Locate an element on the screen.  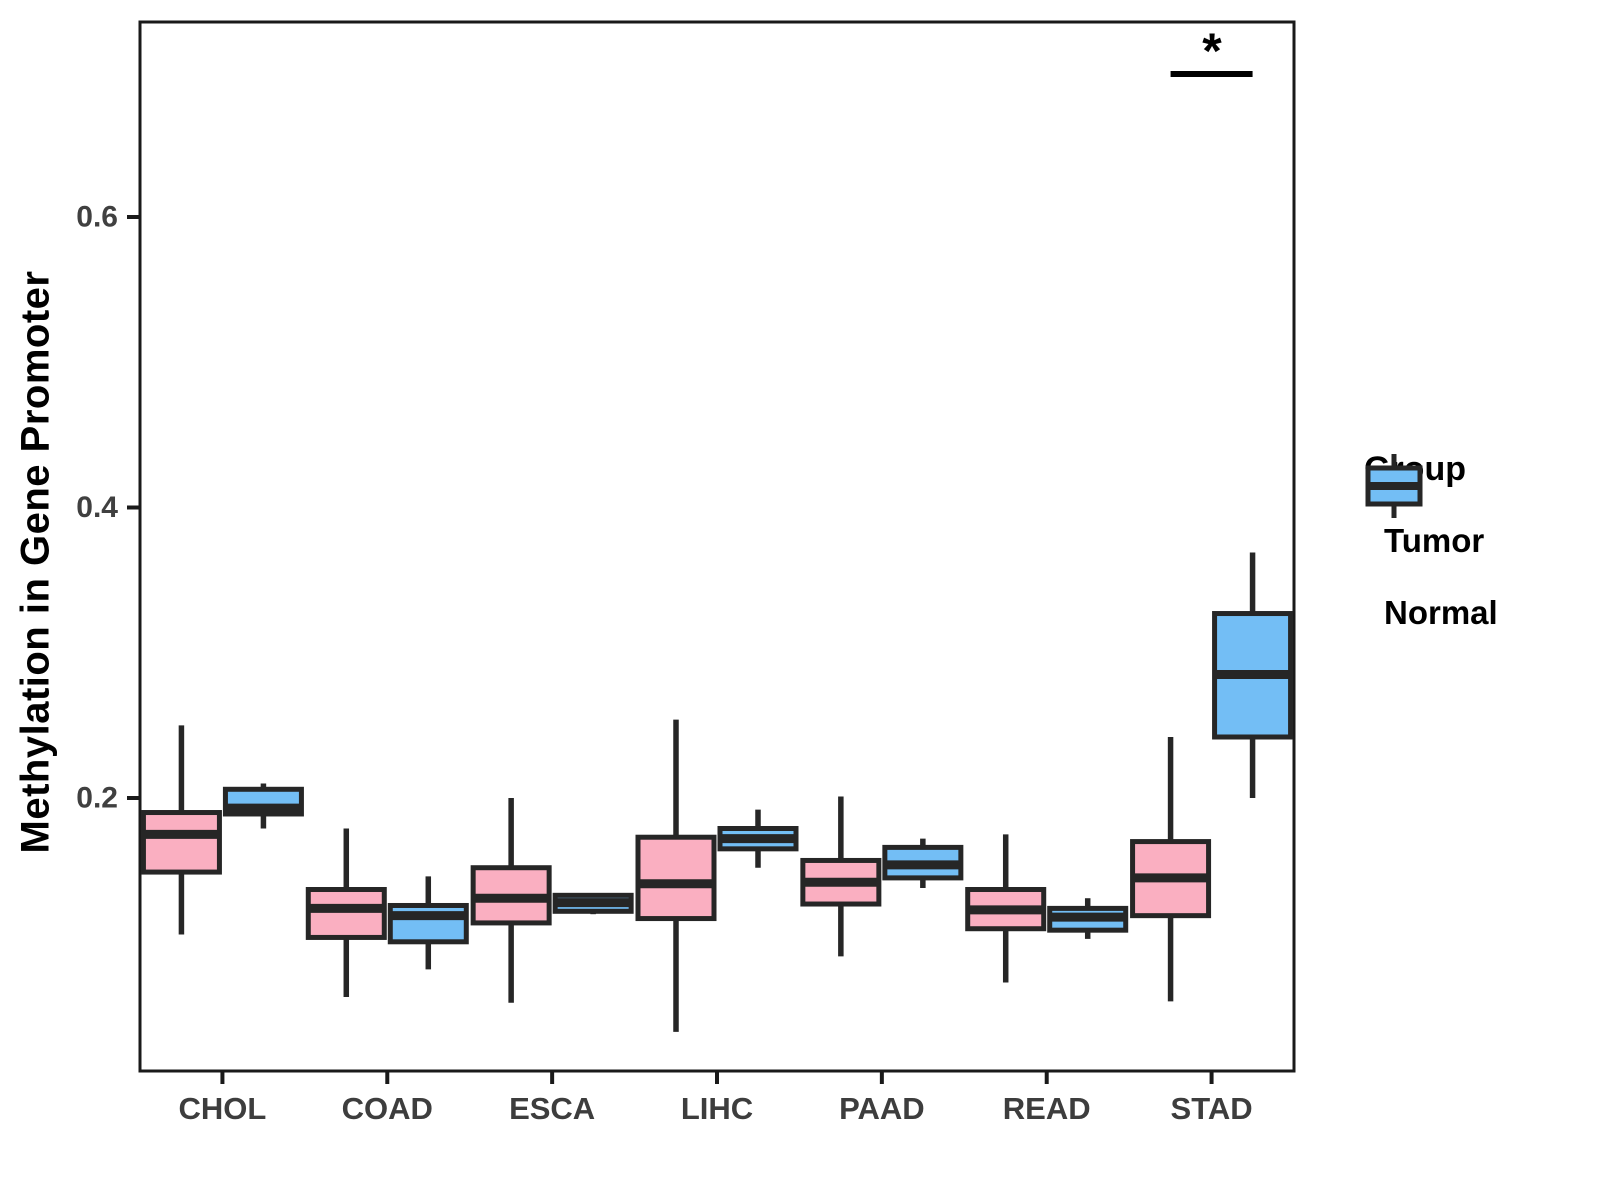
box-COAD-normal is located at coordinates (428, 923).